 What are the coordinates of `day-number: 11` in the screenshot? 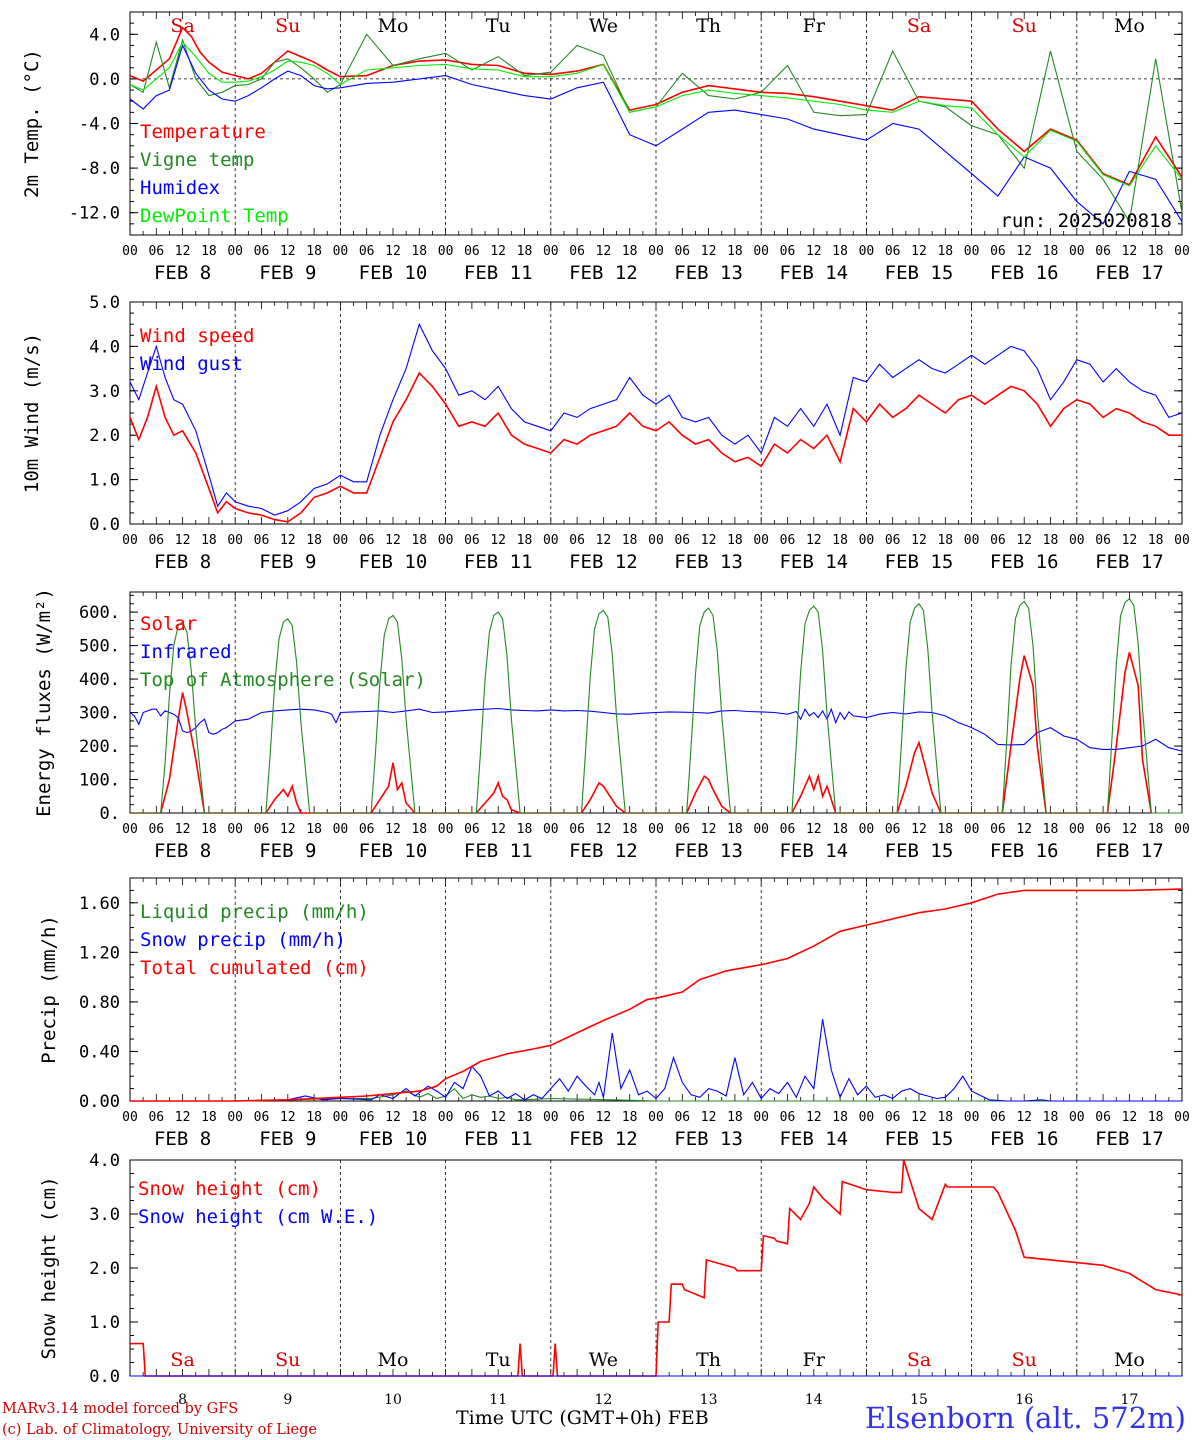 It's located at (498, 1400).